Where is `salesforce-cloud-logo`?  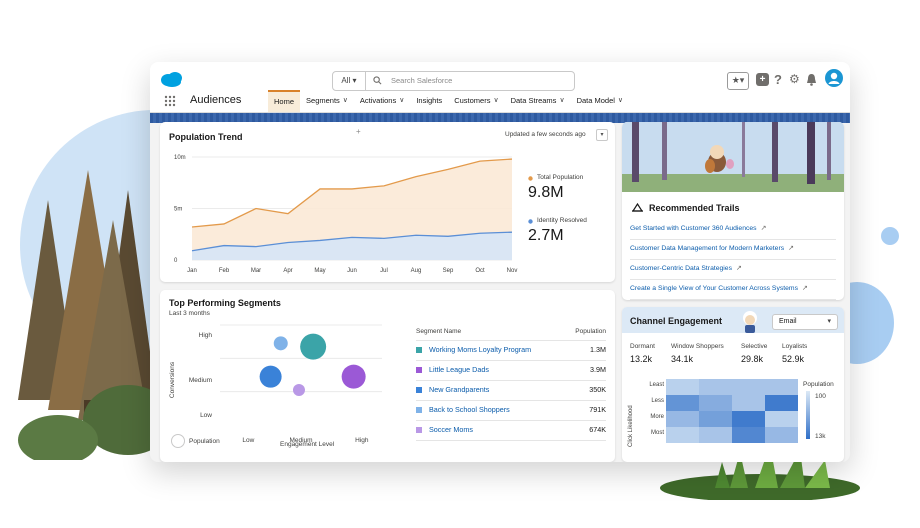 salesforce-cloud-logo is located at coordinates (172, 79).